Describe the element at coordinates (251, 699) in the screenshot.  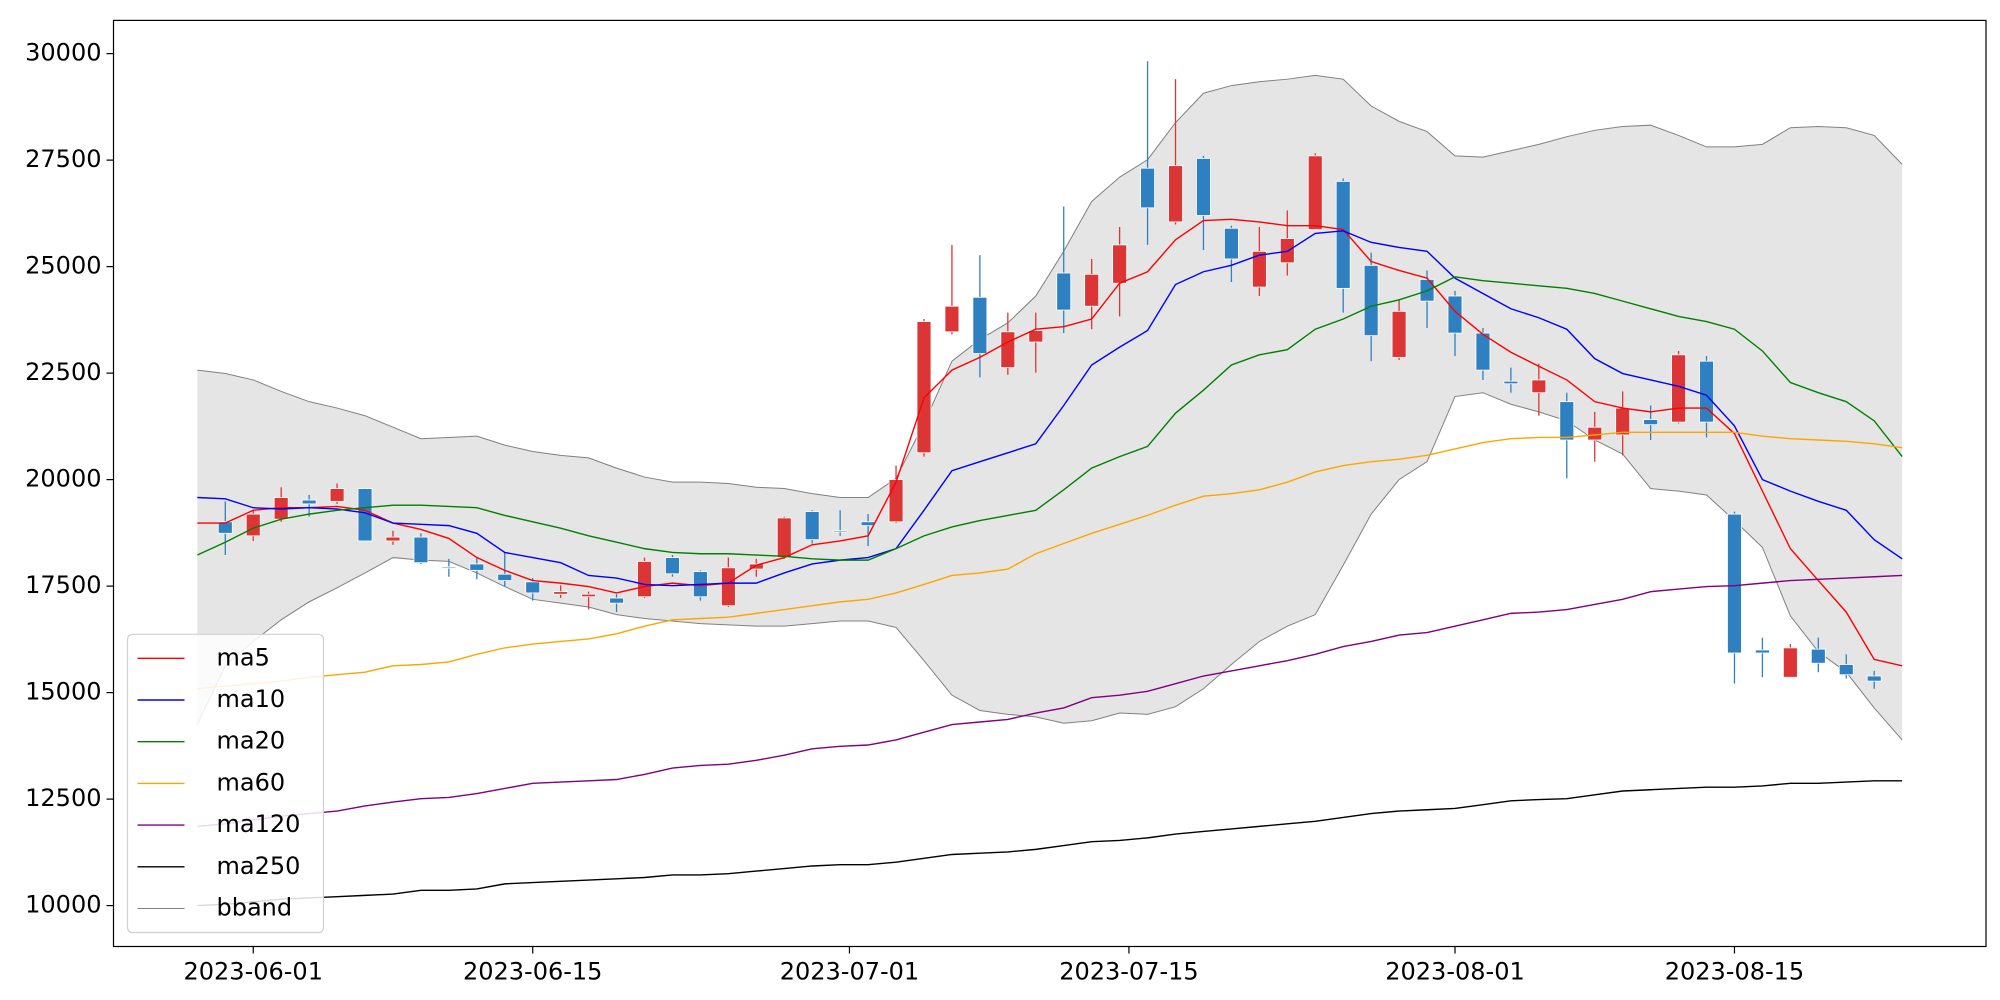
I see `legend-label: ma10` at that location.